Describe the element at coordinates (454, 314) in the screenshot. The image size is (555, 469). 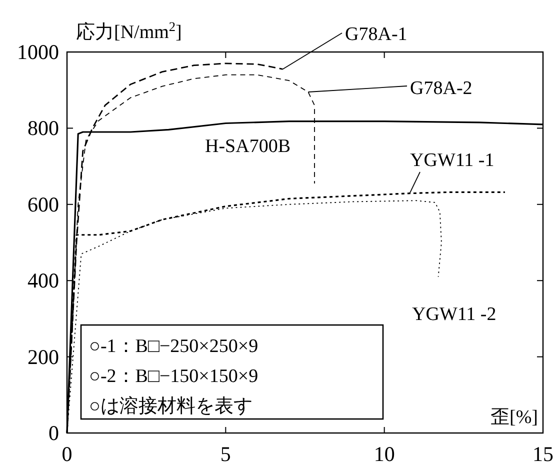
I see `series-label: YGW11 -2` at that location.